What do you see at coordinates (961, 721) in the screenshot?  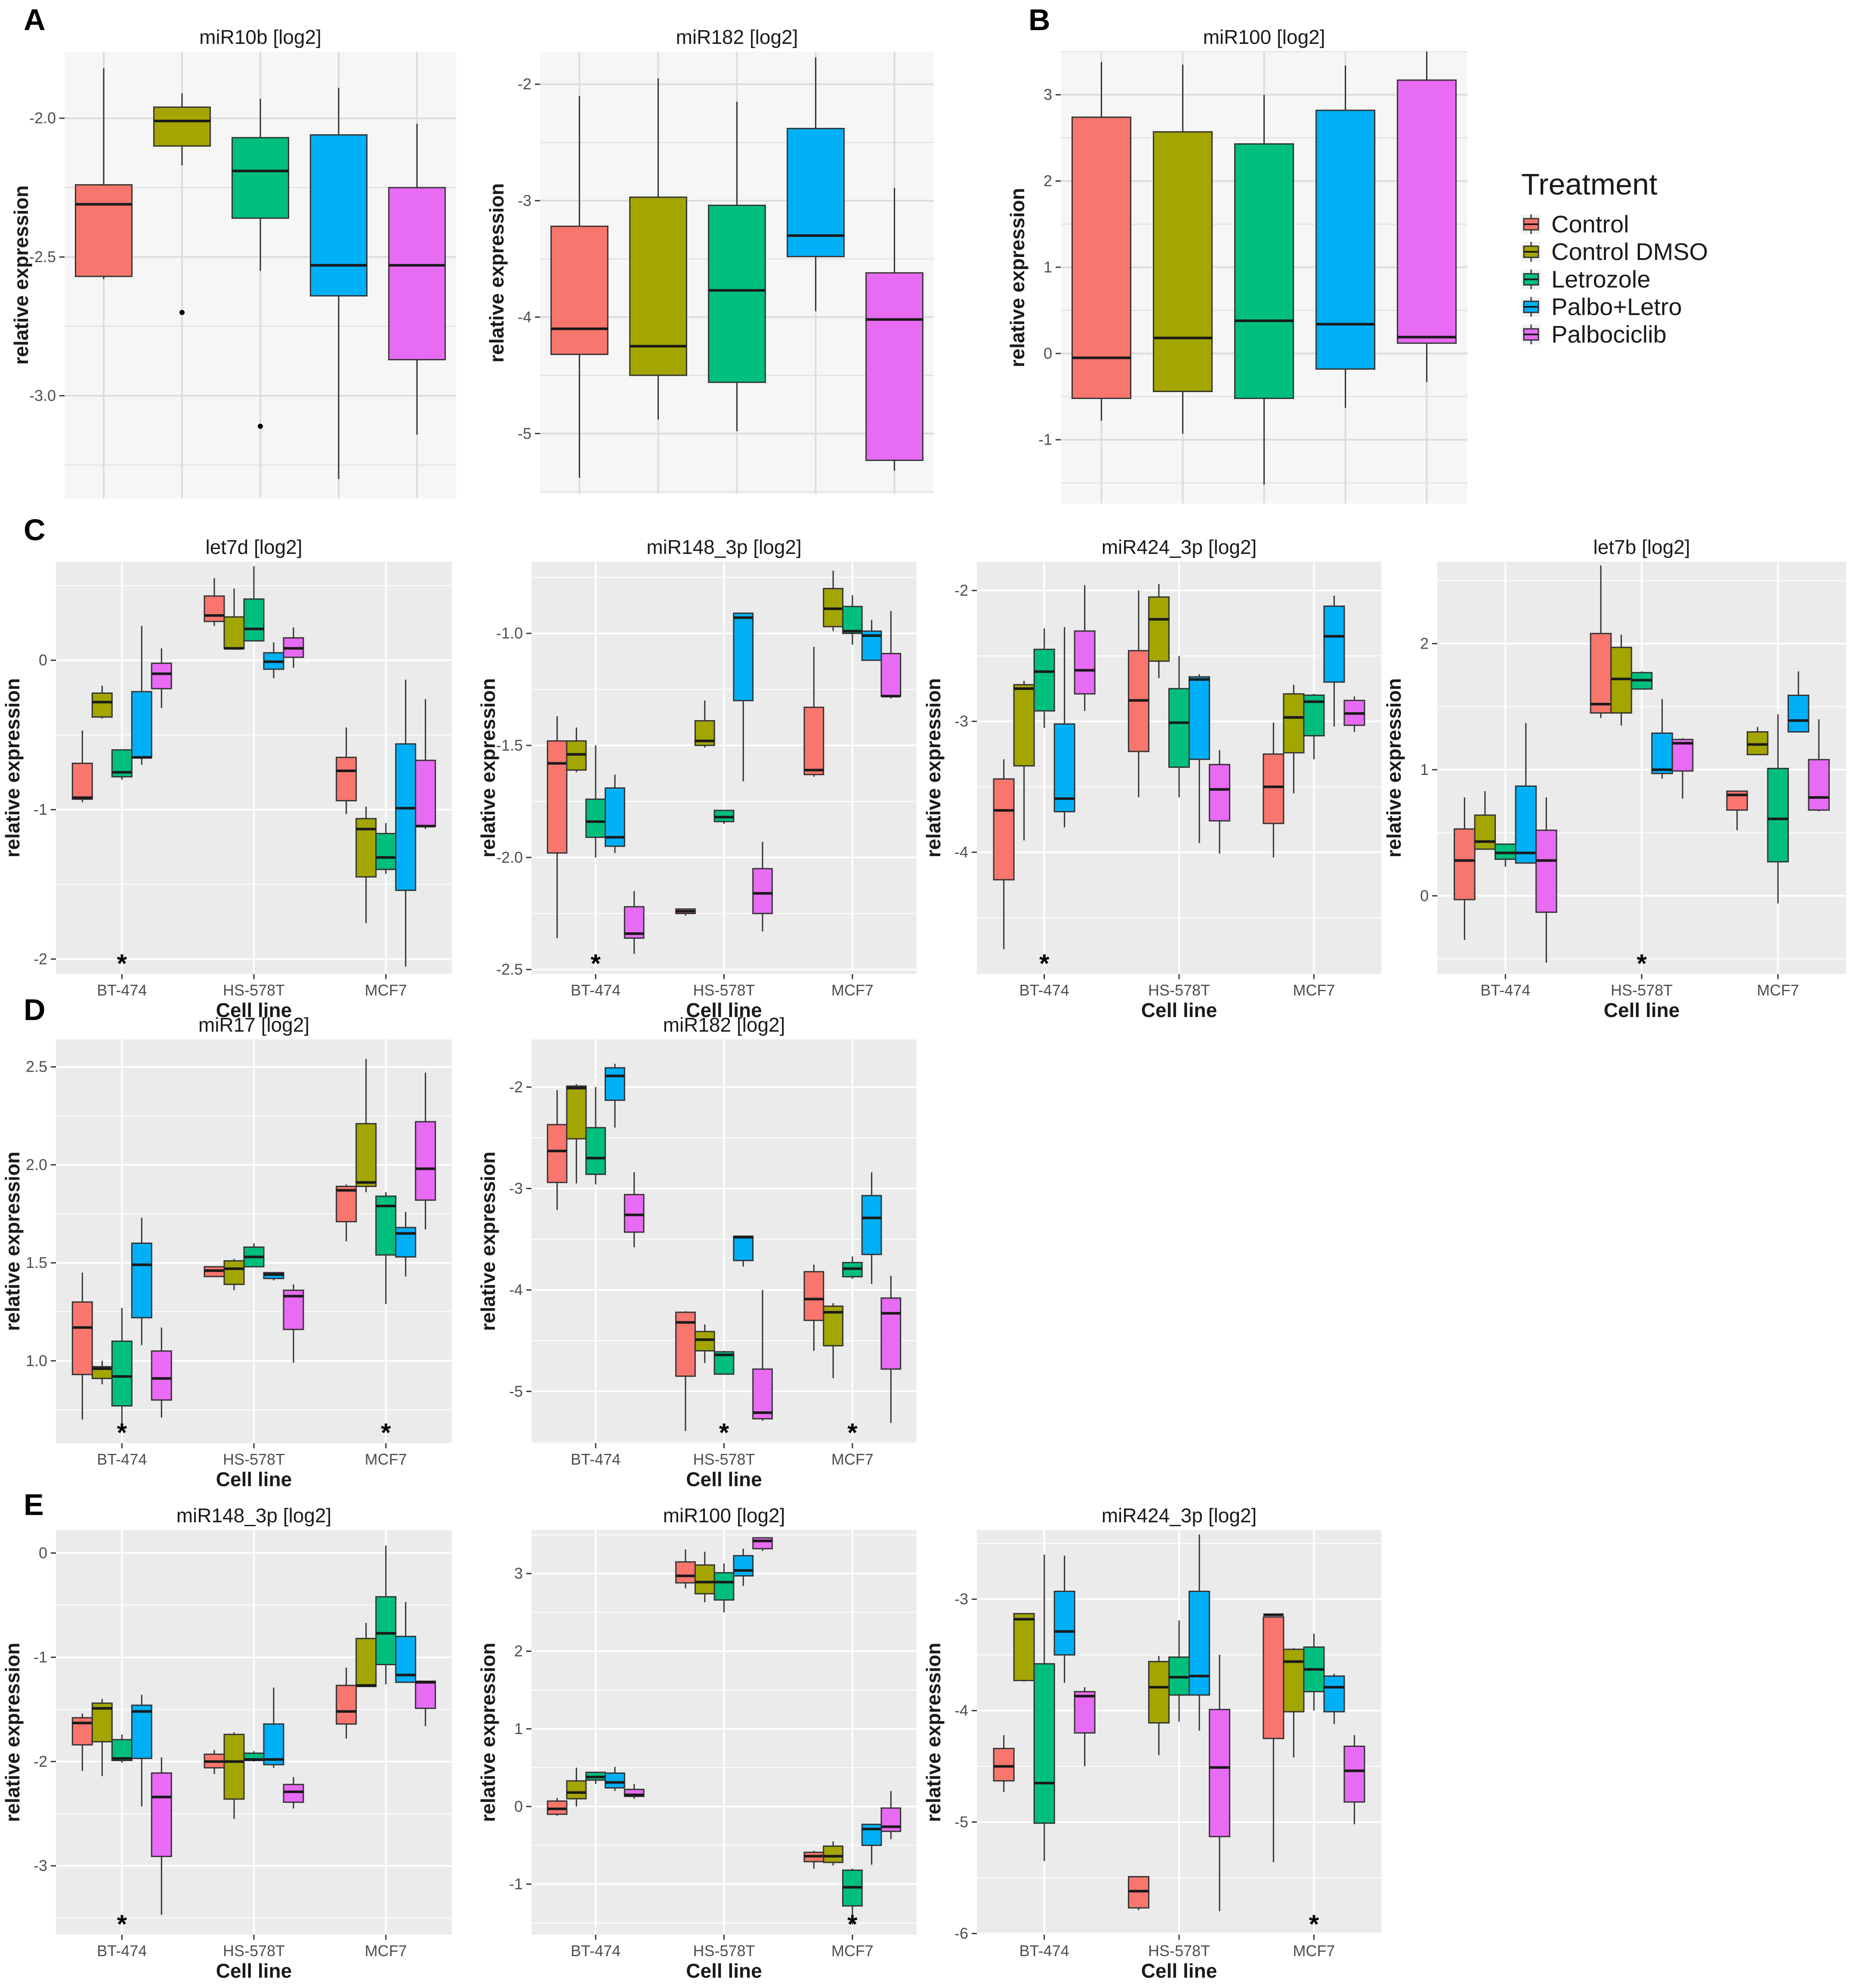 I see `y-tick-label: -3` at bounding box center [961, 721].